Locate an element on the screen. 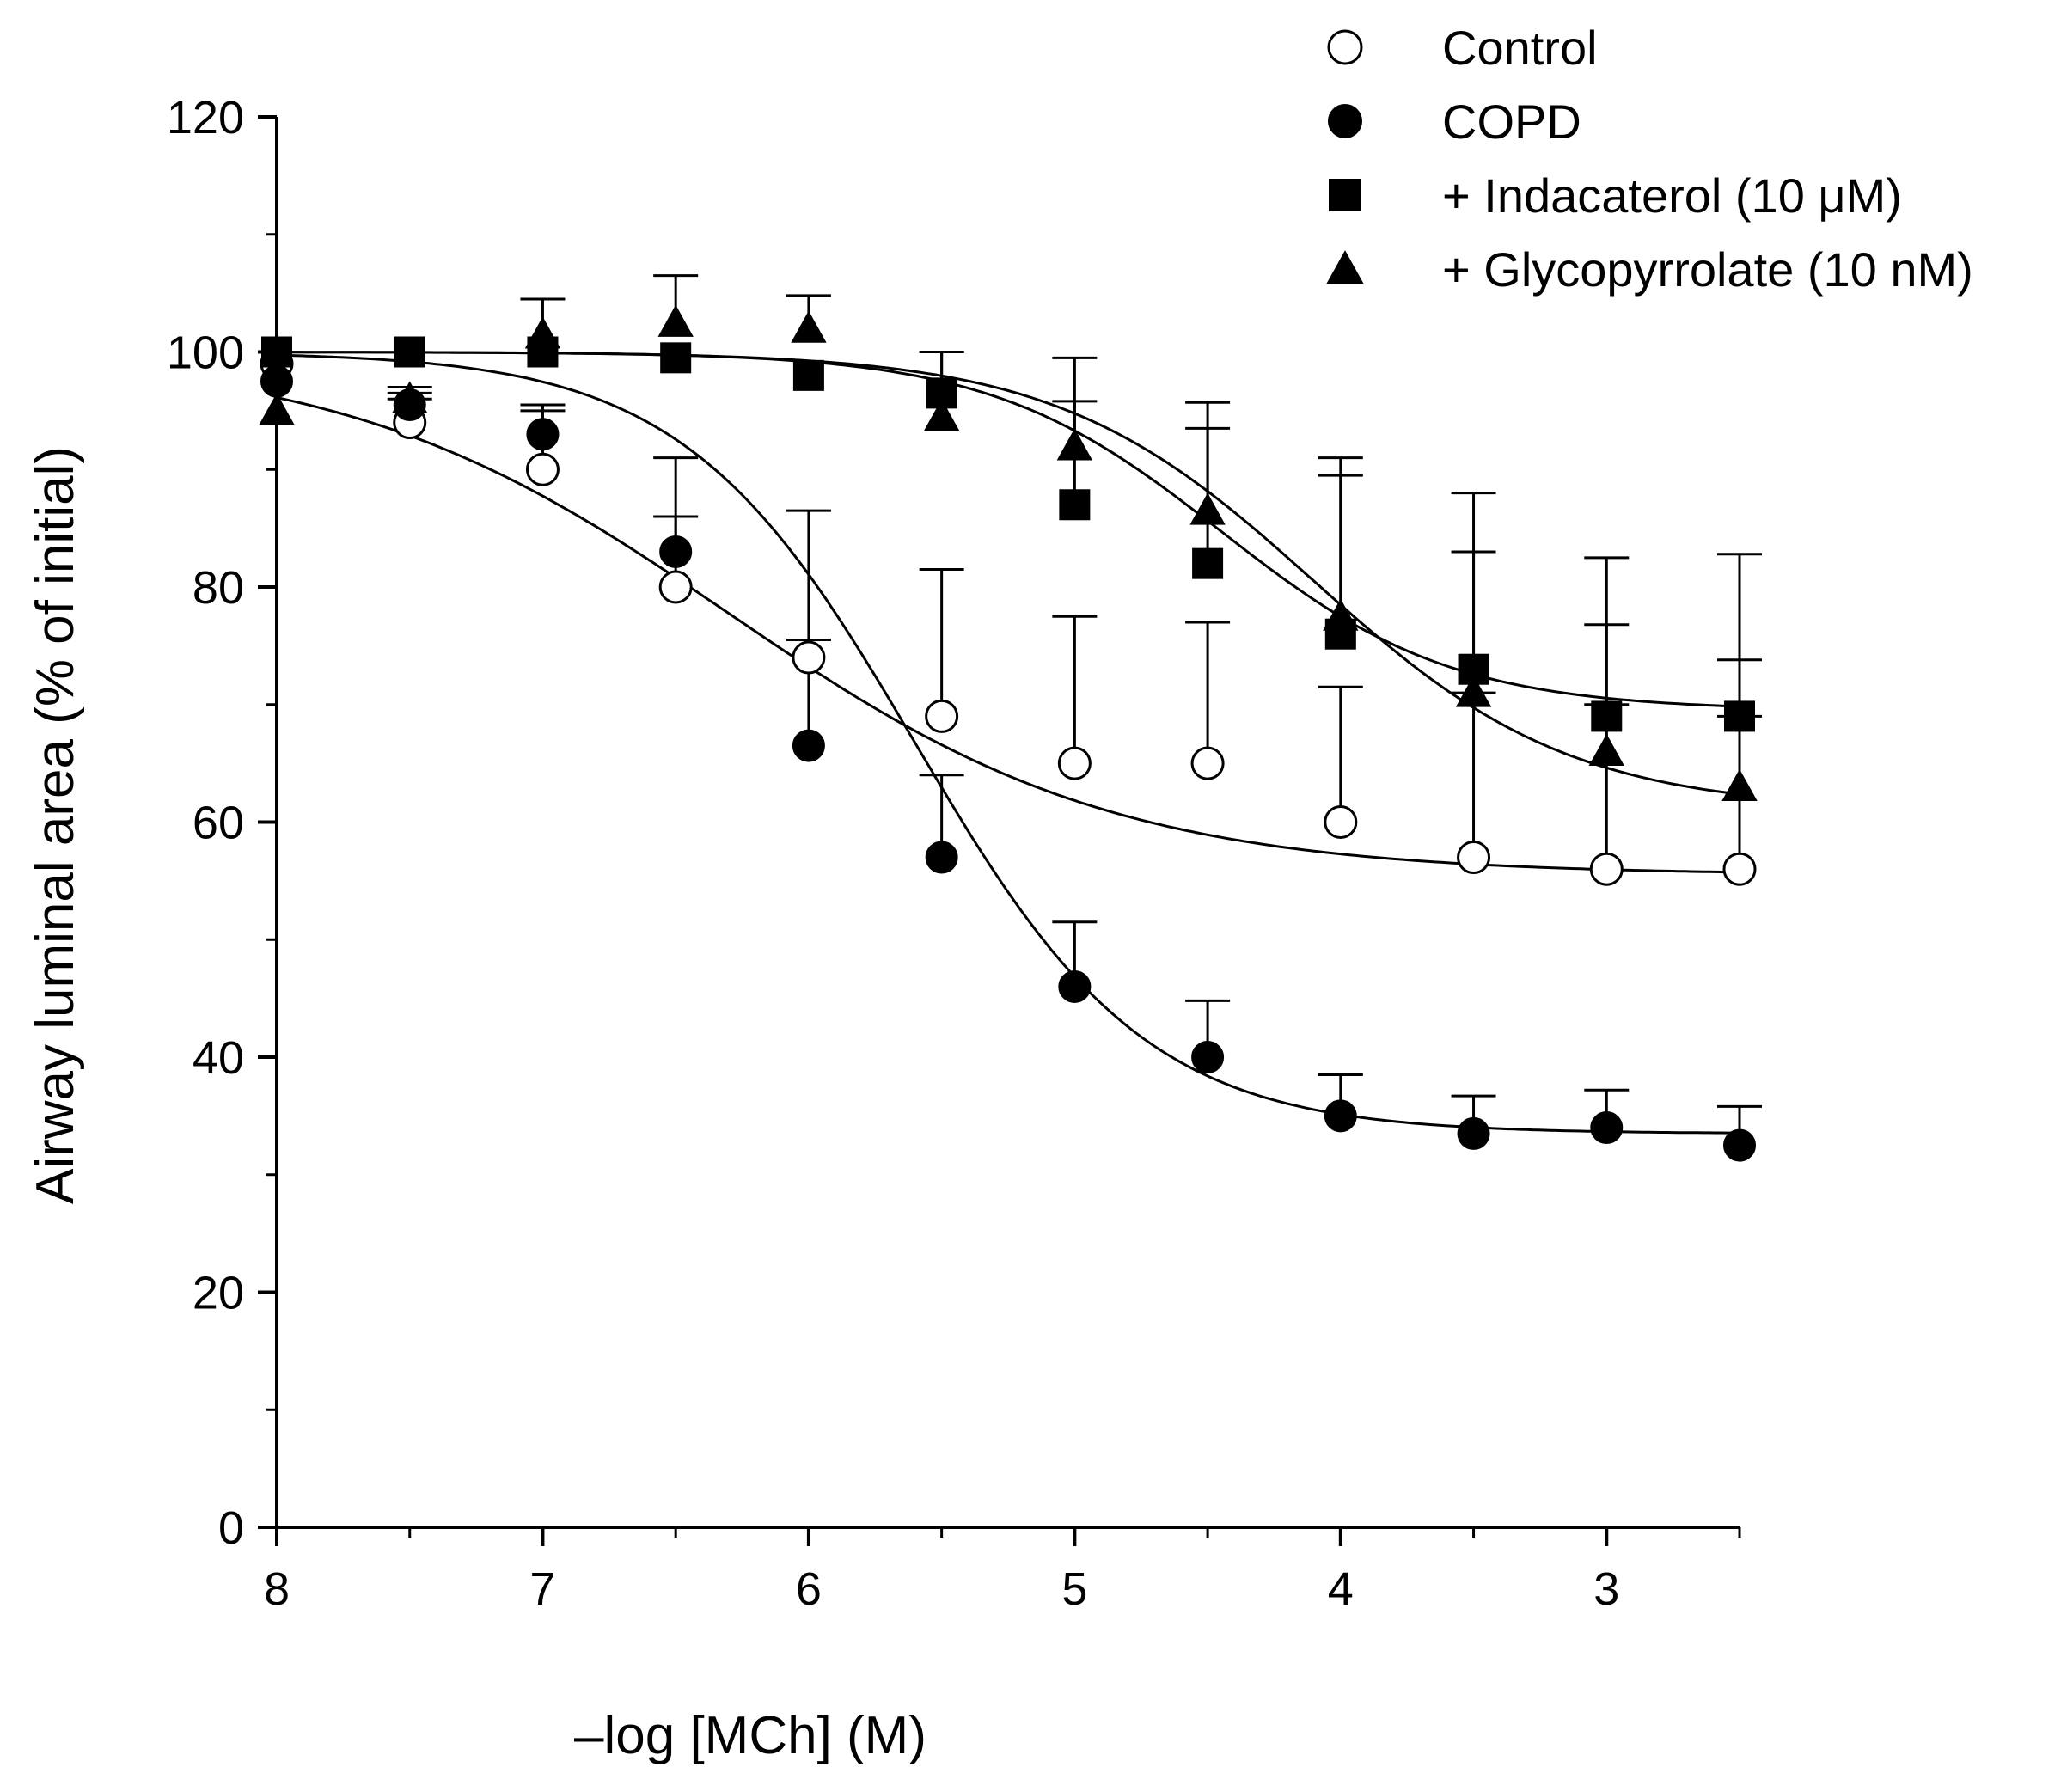 This screenshot has height=1792, width=2067. y-tick-label: 100 is located at coordinates (205, 353).